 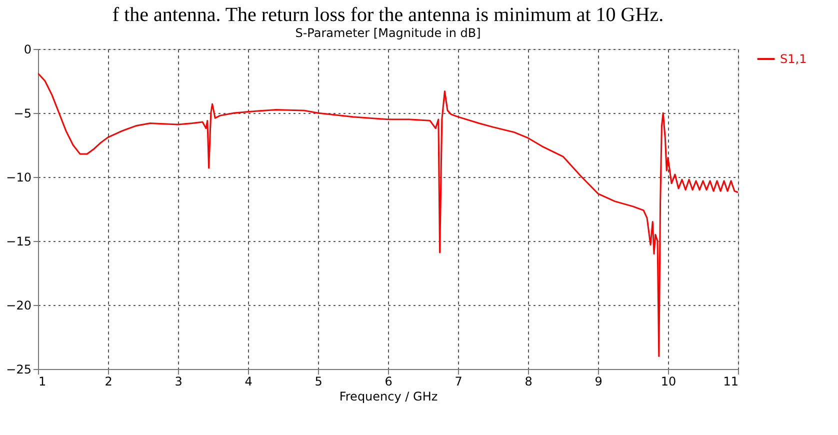 What do you see at coordinates (108, 381) in the screenshot?
I see `x-tick-label: 2` at bounding box center [108, 381].